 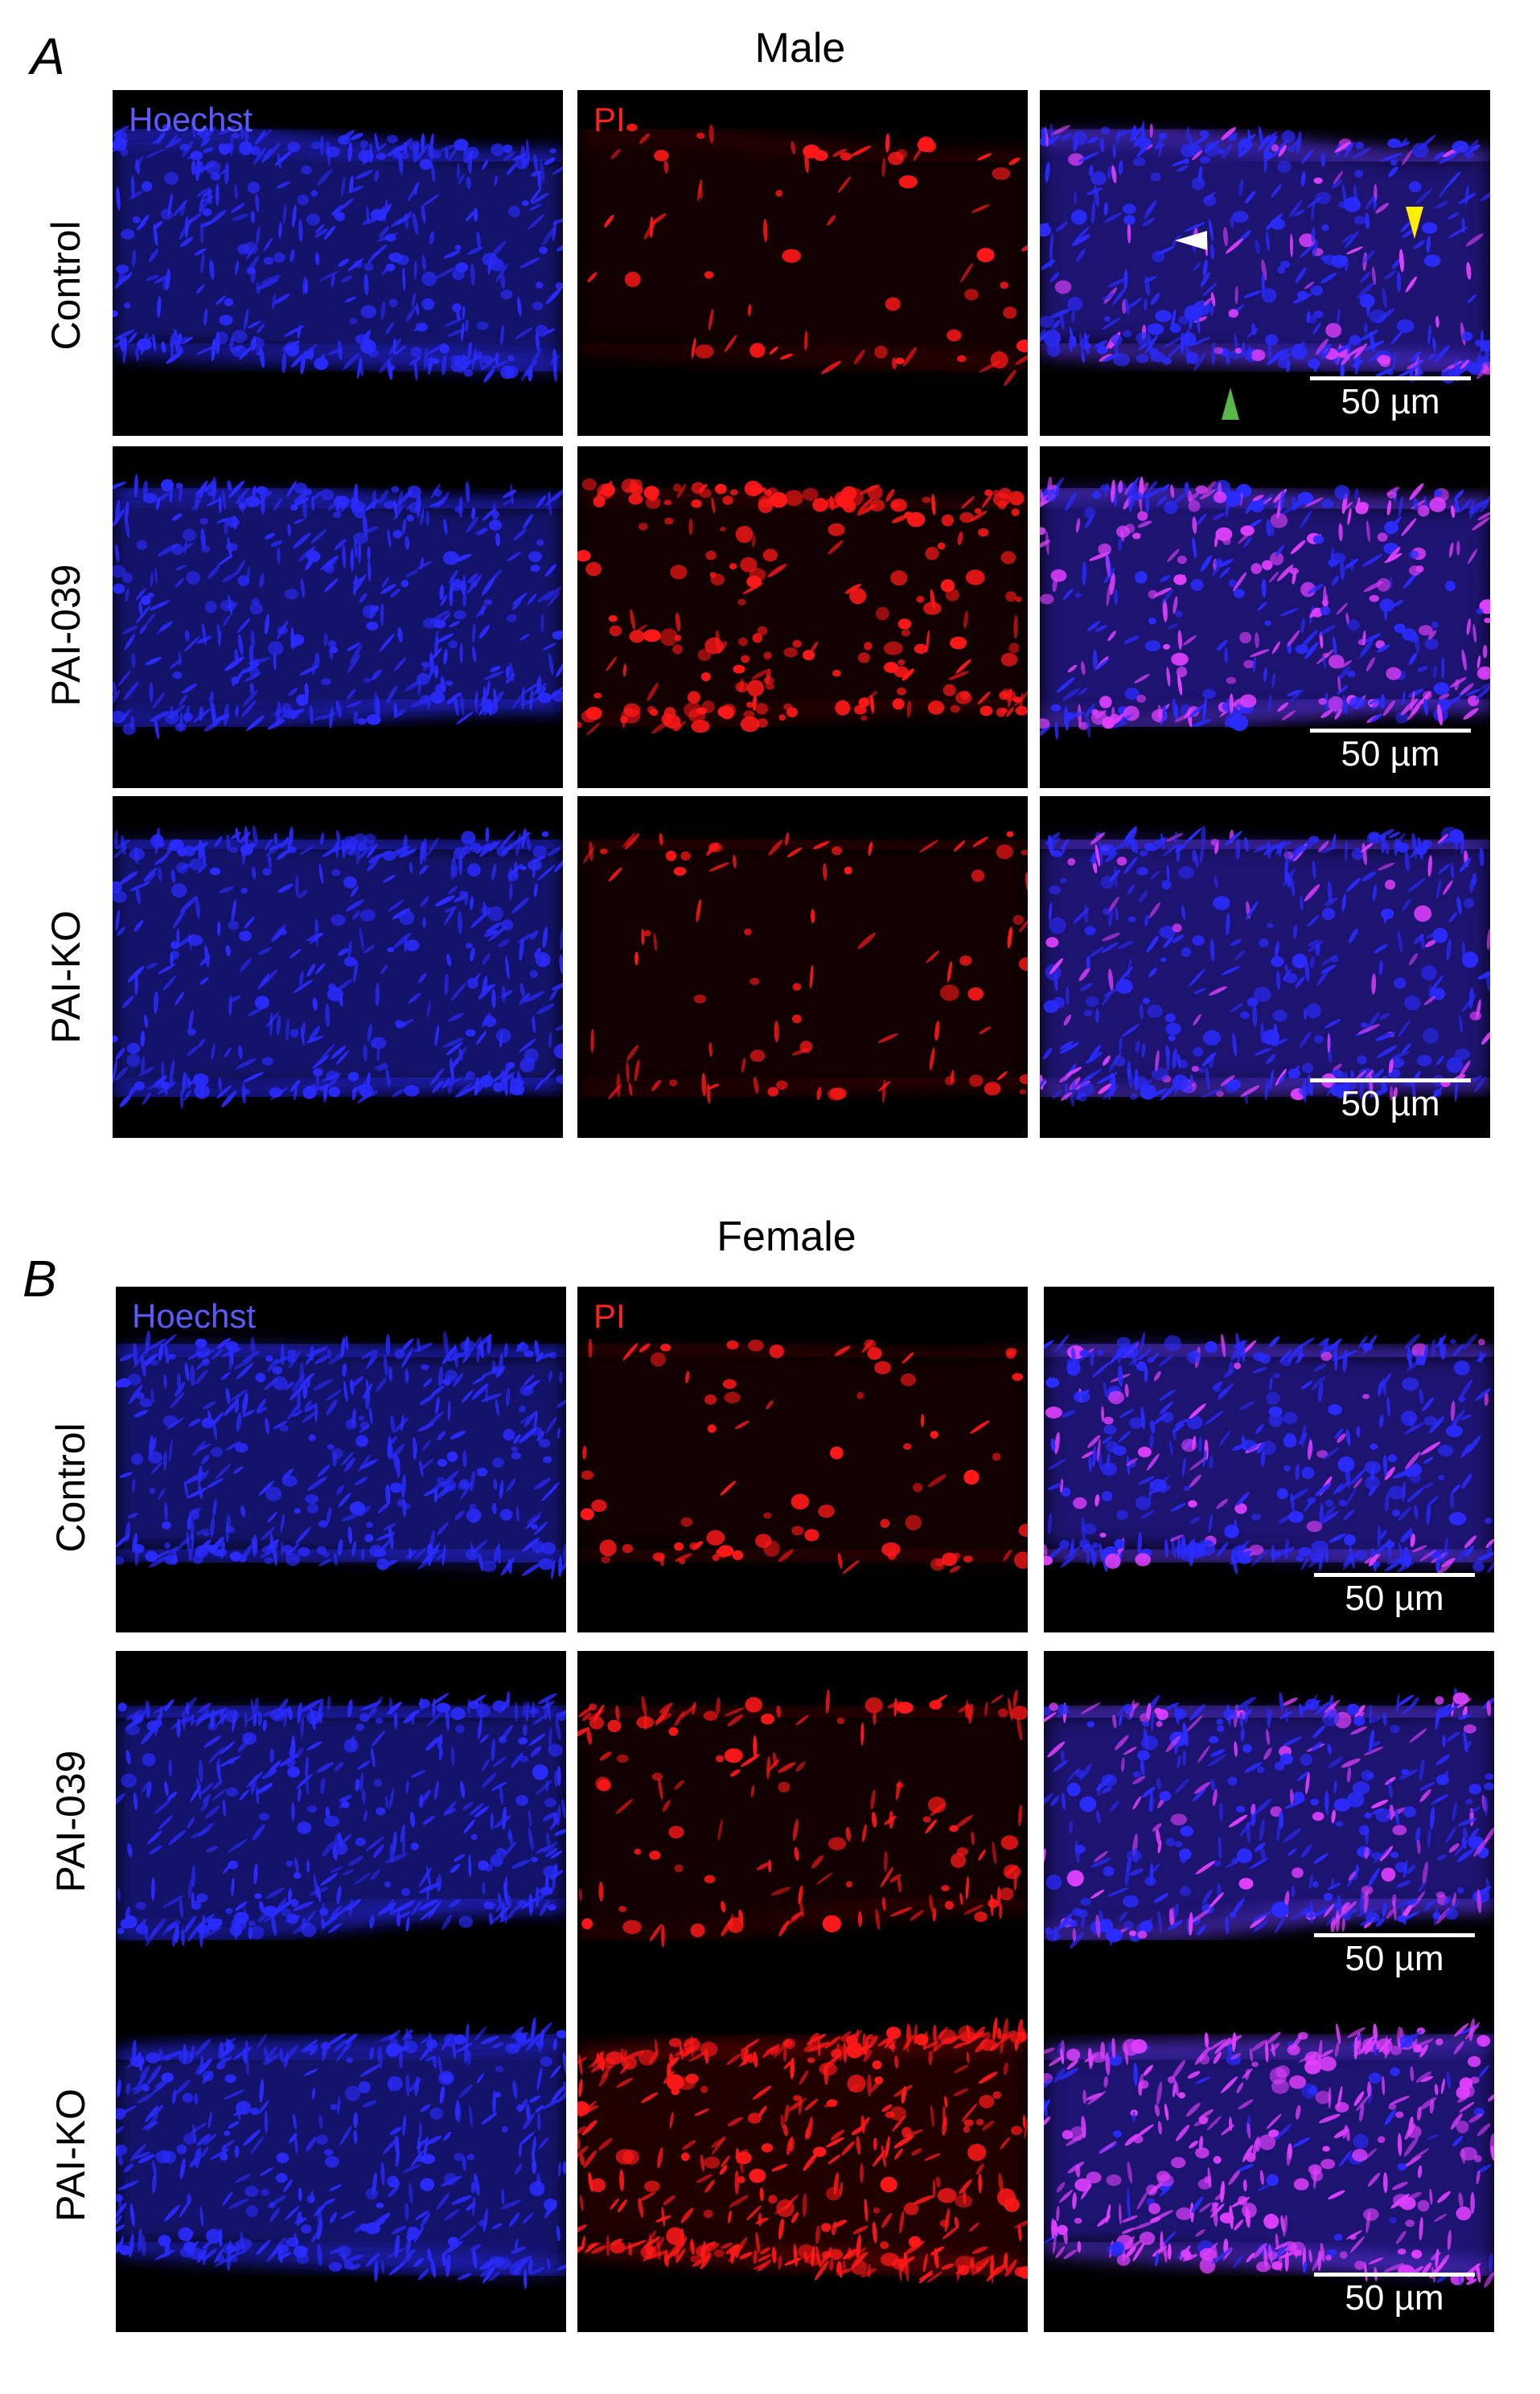 What do you see at coordinates (1390, 401) in the screenshot?
I see `scale-bar: 50 µm` at bounding box center [1390, 401].